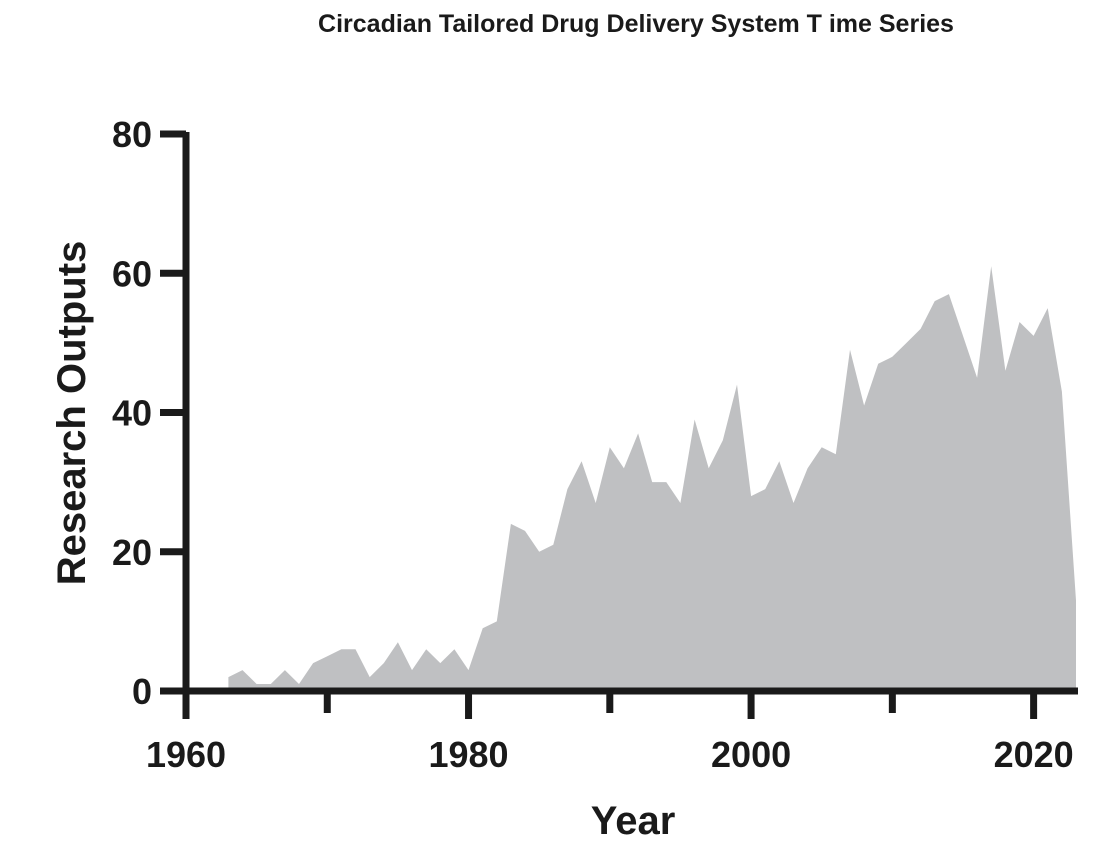 This screenshot has height=850, width=1113. What do you see at coordinates (132, 134) in the screenshot?
I see `y-tick-label: 80` at bounding box center [132, 134].